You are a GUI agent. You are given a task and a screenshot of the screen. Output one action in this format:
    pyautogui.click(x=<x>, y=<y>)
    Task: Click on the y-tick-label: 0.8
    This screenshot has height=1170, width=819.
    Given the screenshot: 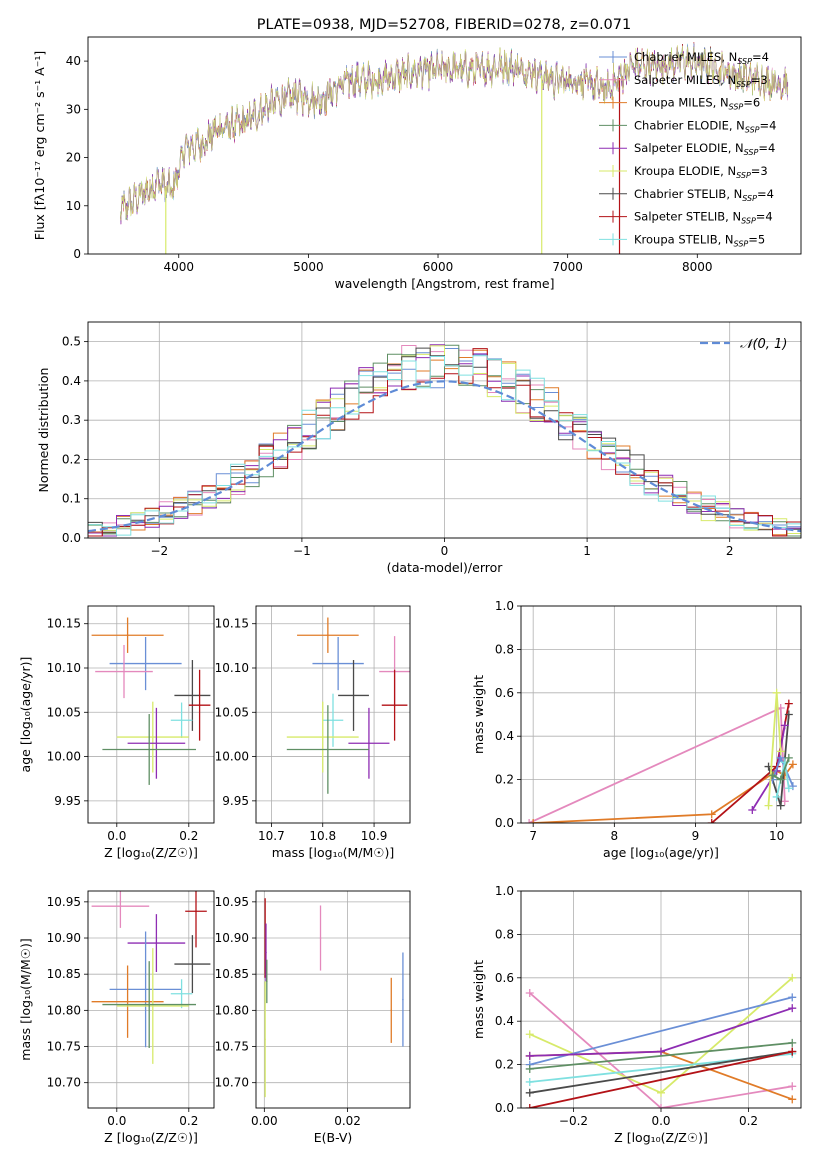 What is the action you would take?
    pyautogui.click(x=504, y=934)
    